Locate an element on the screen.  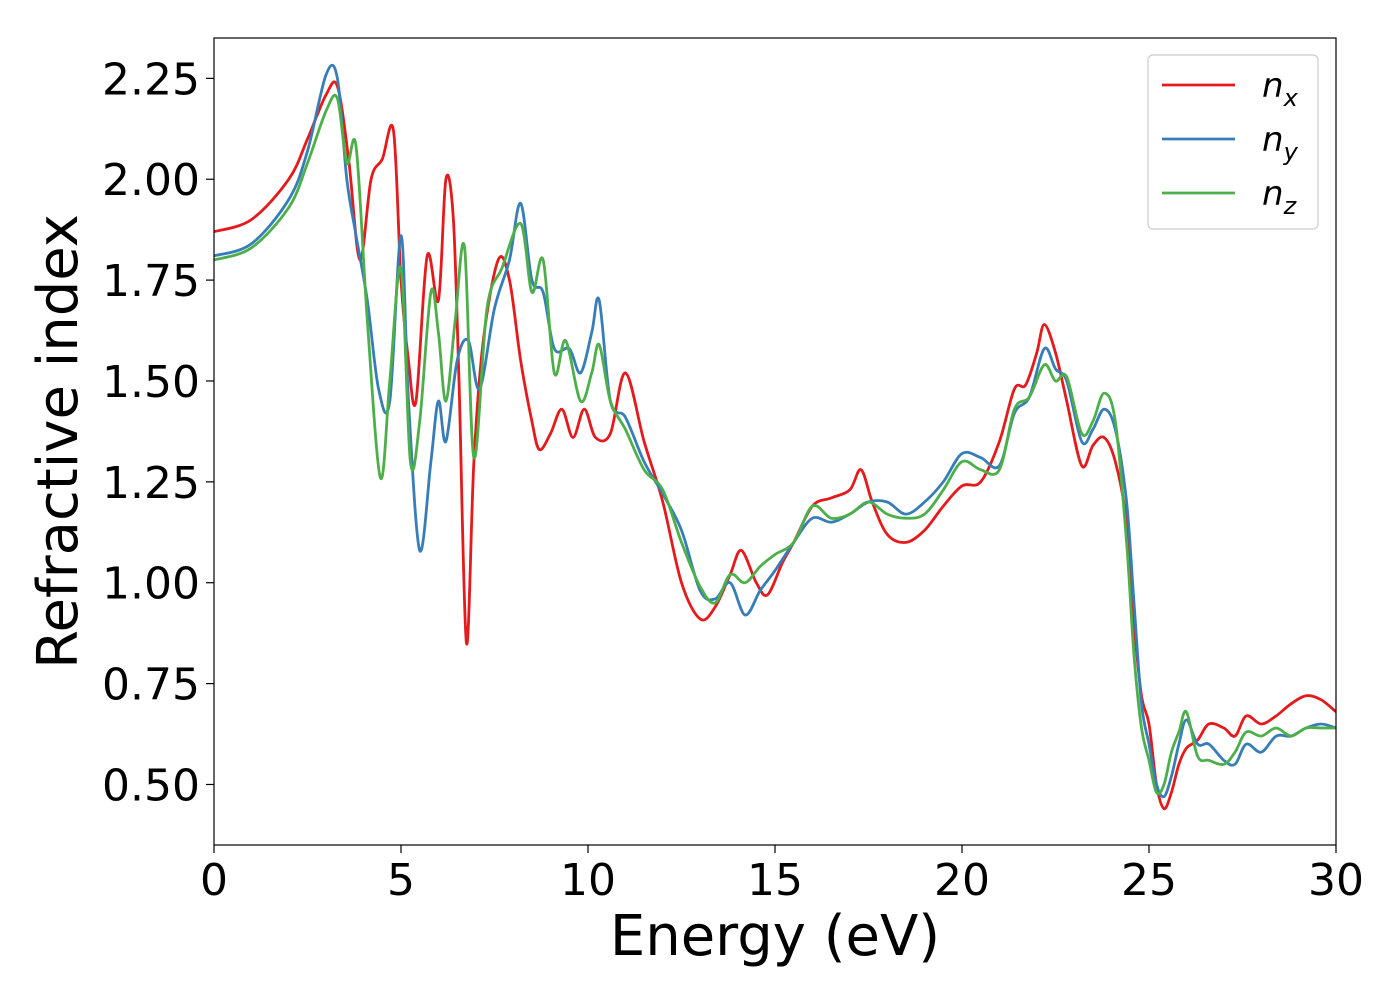
x-tick-label: 30 is located at coordinates (1336, 880).